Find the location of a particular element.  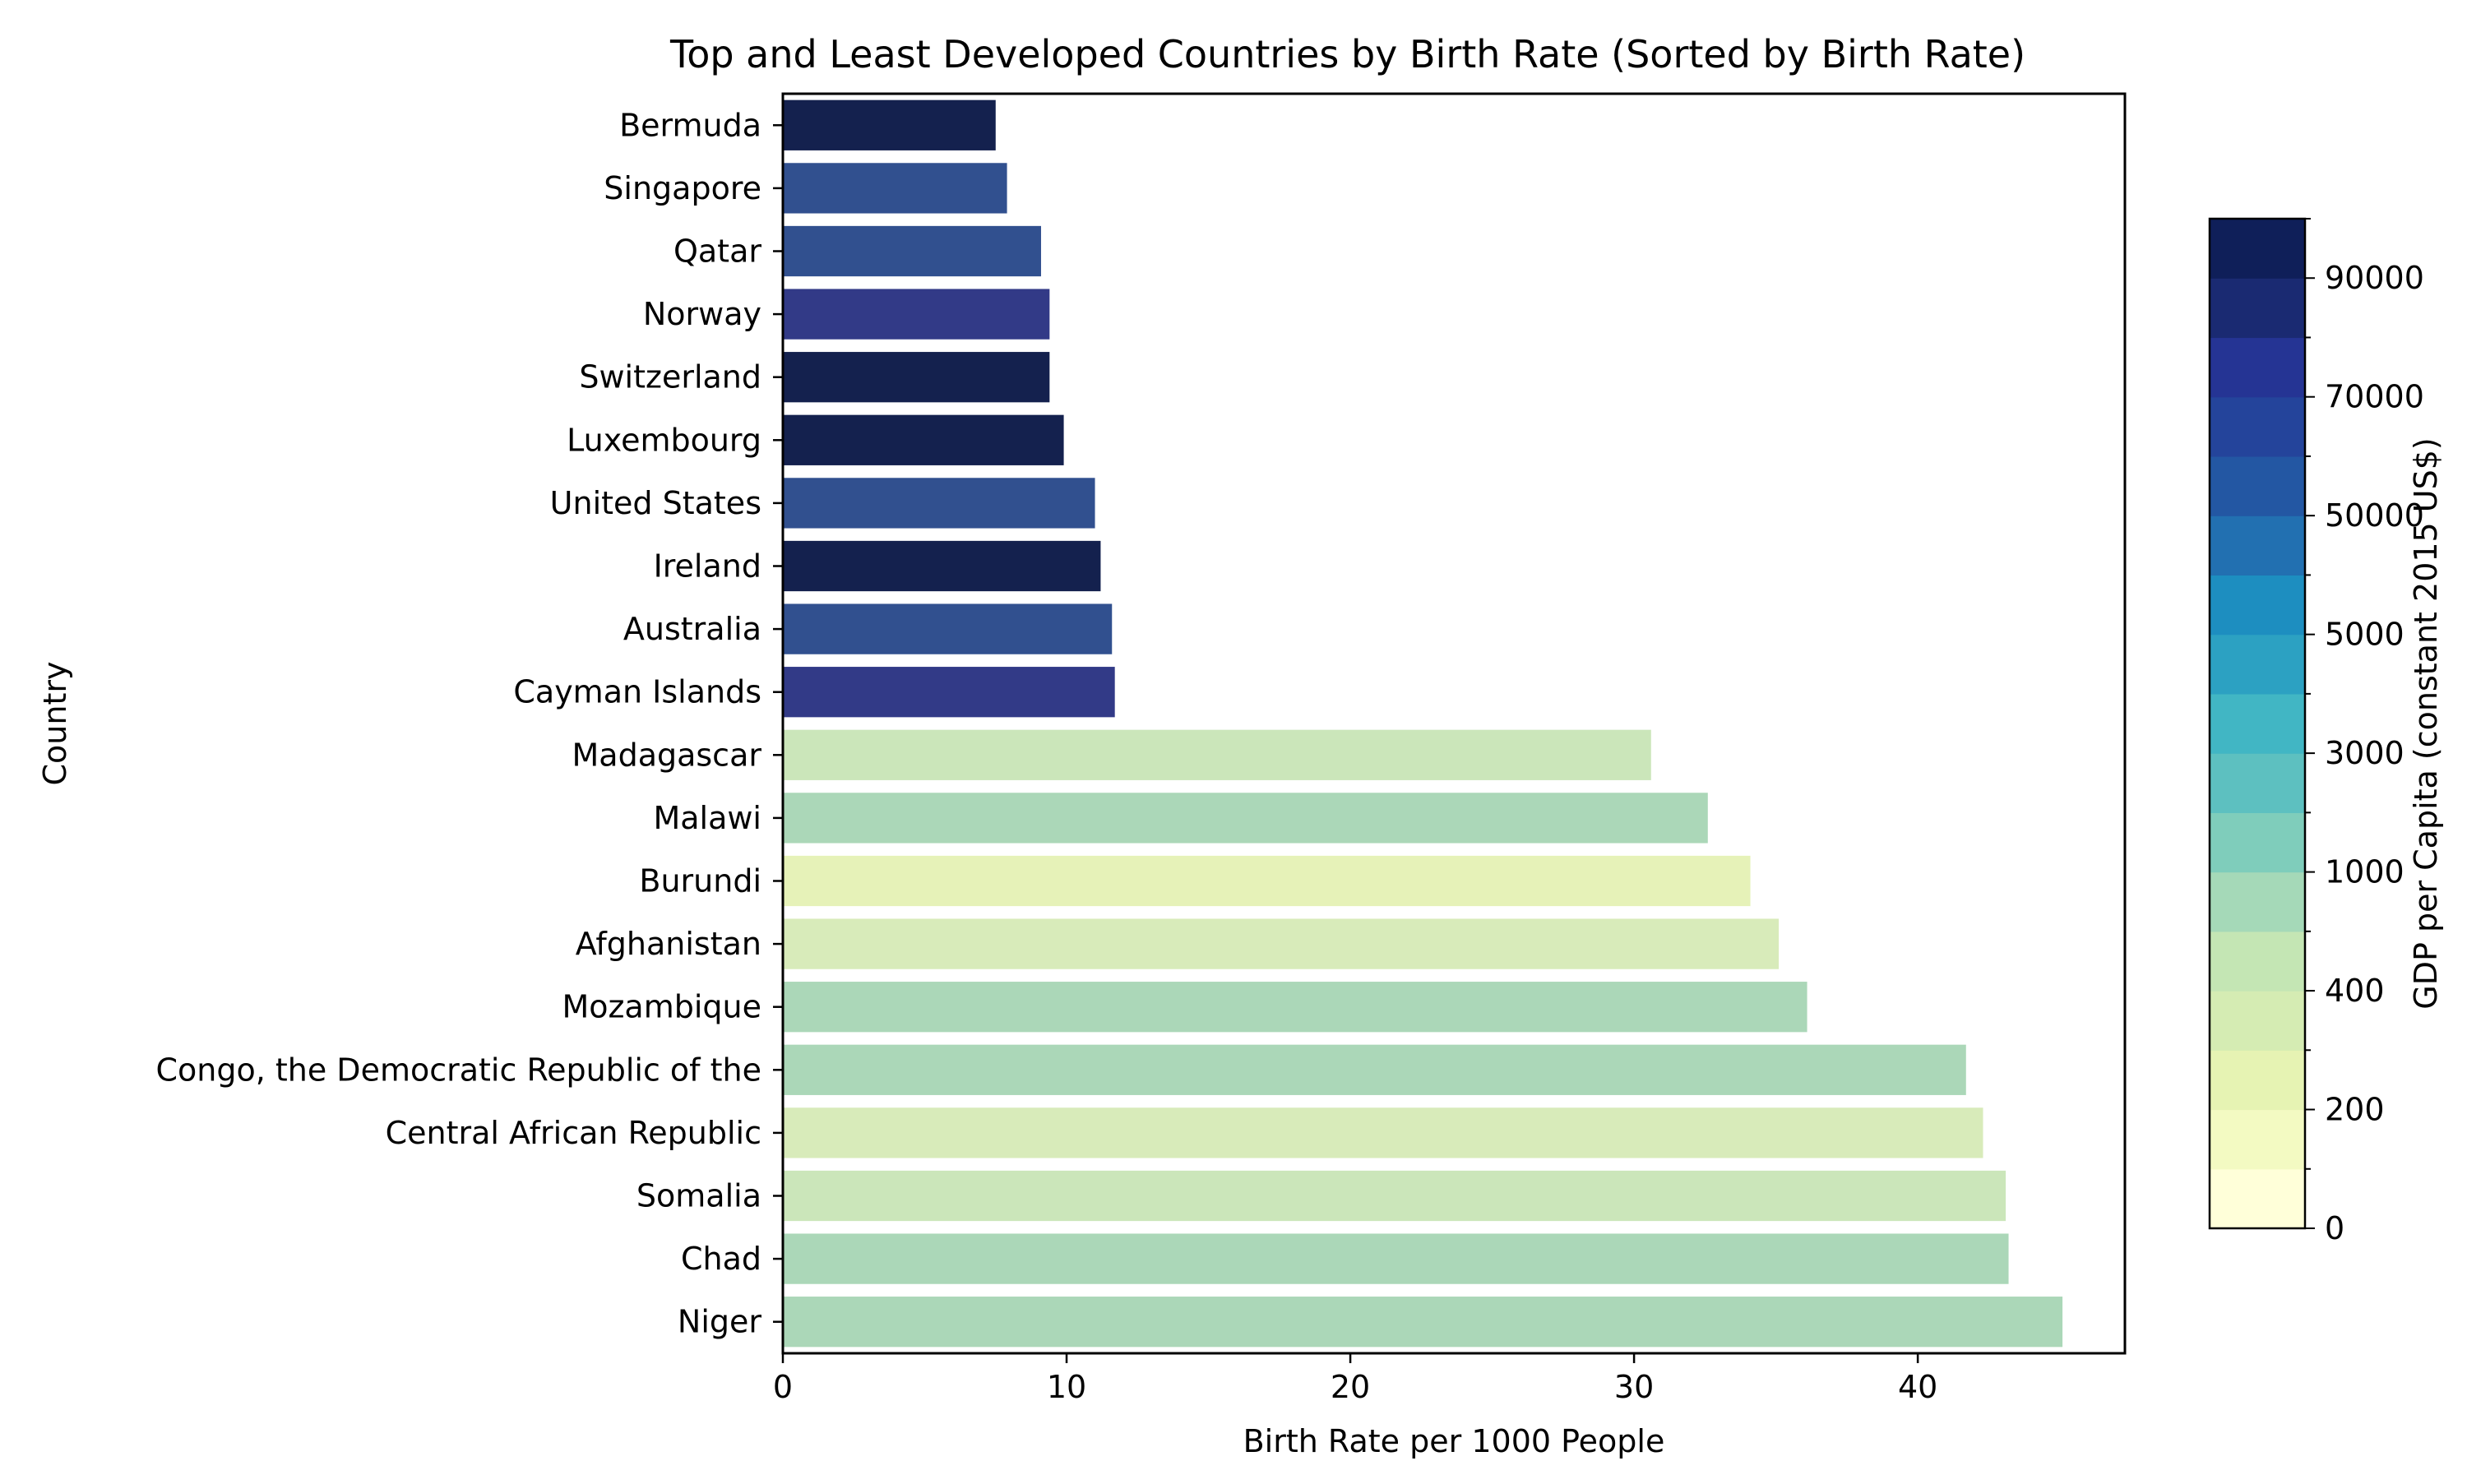

colorbar-tick-label: 50000 is located at coordinates (2374, 516).